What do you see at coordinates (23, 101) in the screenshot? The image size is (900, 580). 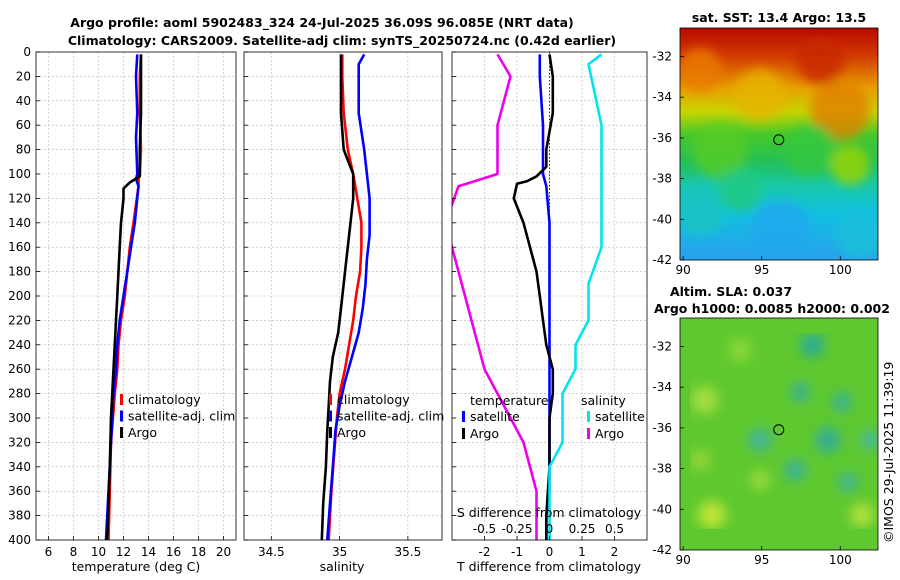 I see `y-tick-label: 40` at bounding box center [23, 101].